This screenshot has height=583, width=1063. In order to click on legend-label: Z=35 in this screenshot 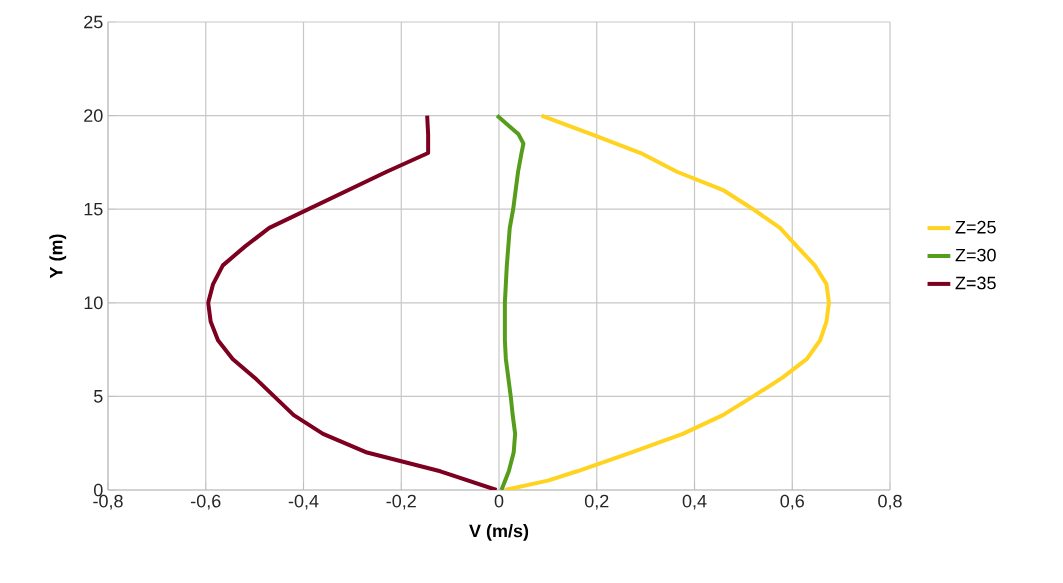, I will do `click(975, 283)`.